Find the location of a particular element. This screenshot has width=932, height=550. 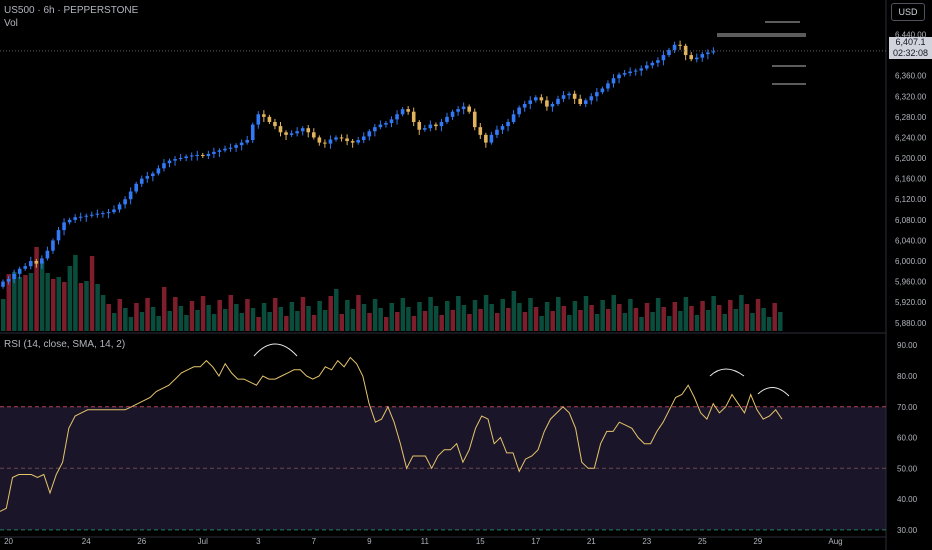

symbol-legend: US500 · 6h · PEPPERSTONE is located at coordinates (71, 10).